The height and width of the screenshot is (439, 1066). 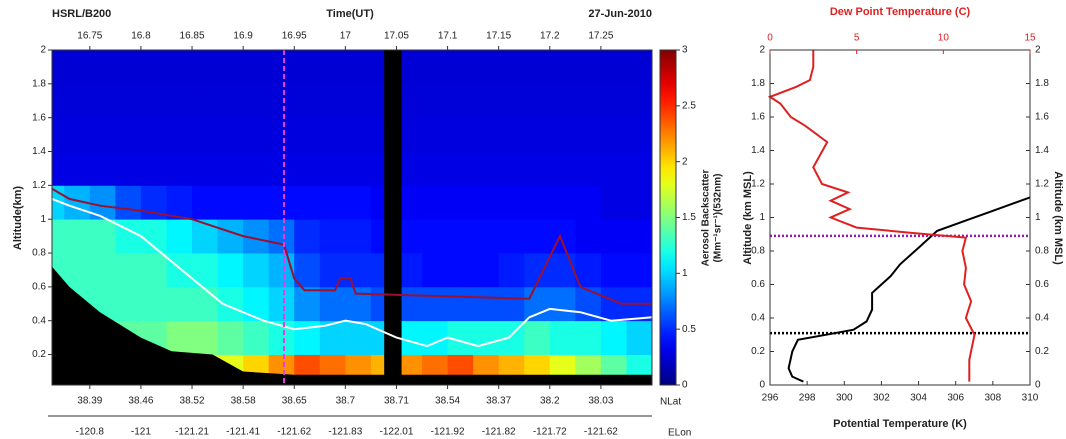 What do you see at coordinates (294, 36) in the screenshot?
I see `x-tick-label: 16.95` at bounding box center [294, 36].